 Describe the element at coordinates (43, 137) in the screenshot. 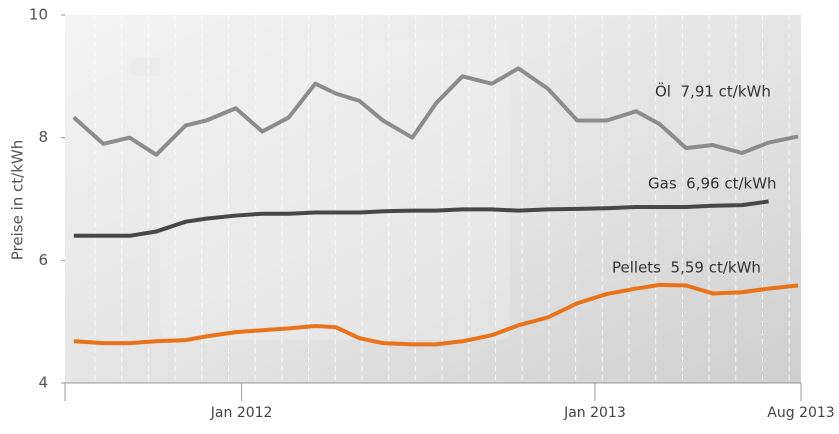

I see `y-tick-label: 8` at that location.